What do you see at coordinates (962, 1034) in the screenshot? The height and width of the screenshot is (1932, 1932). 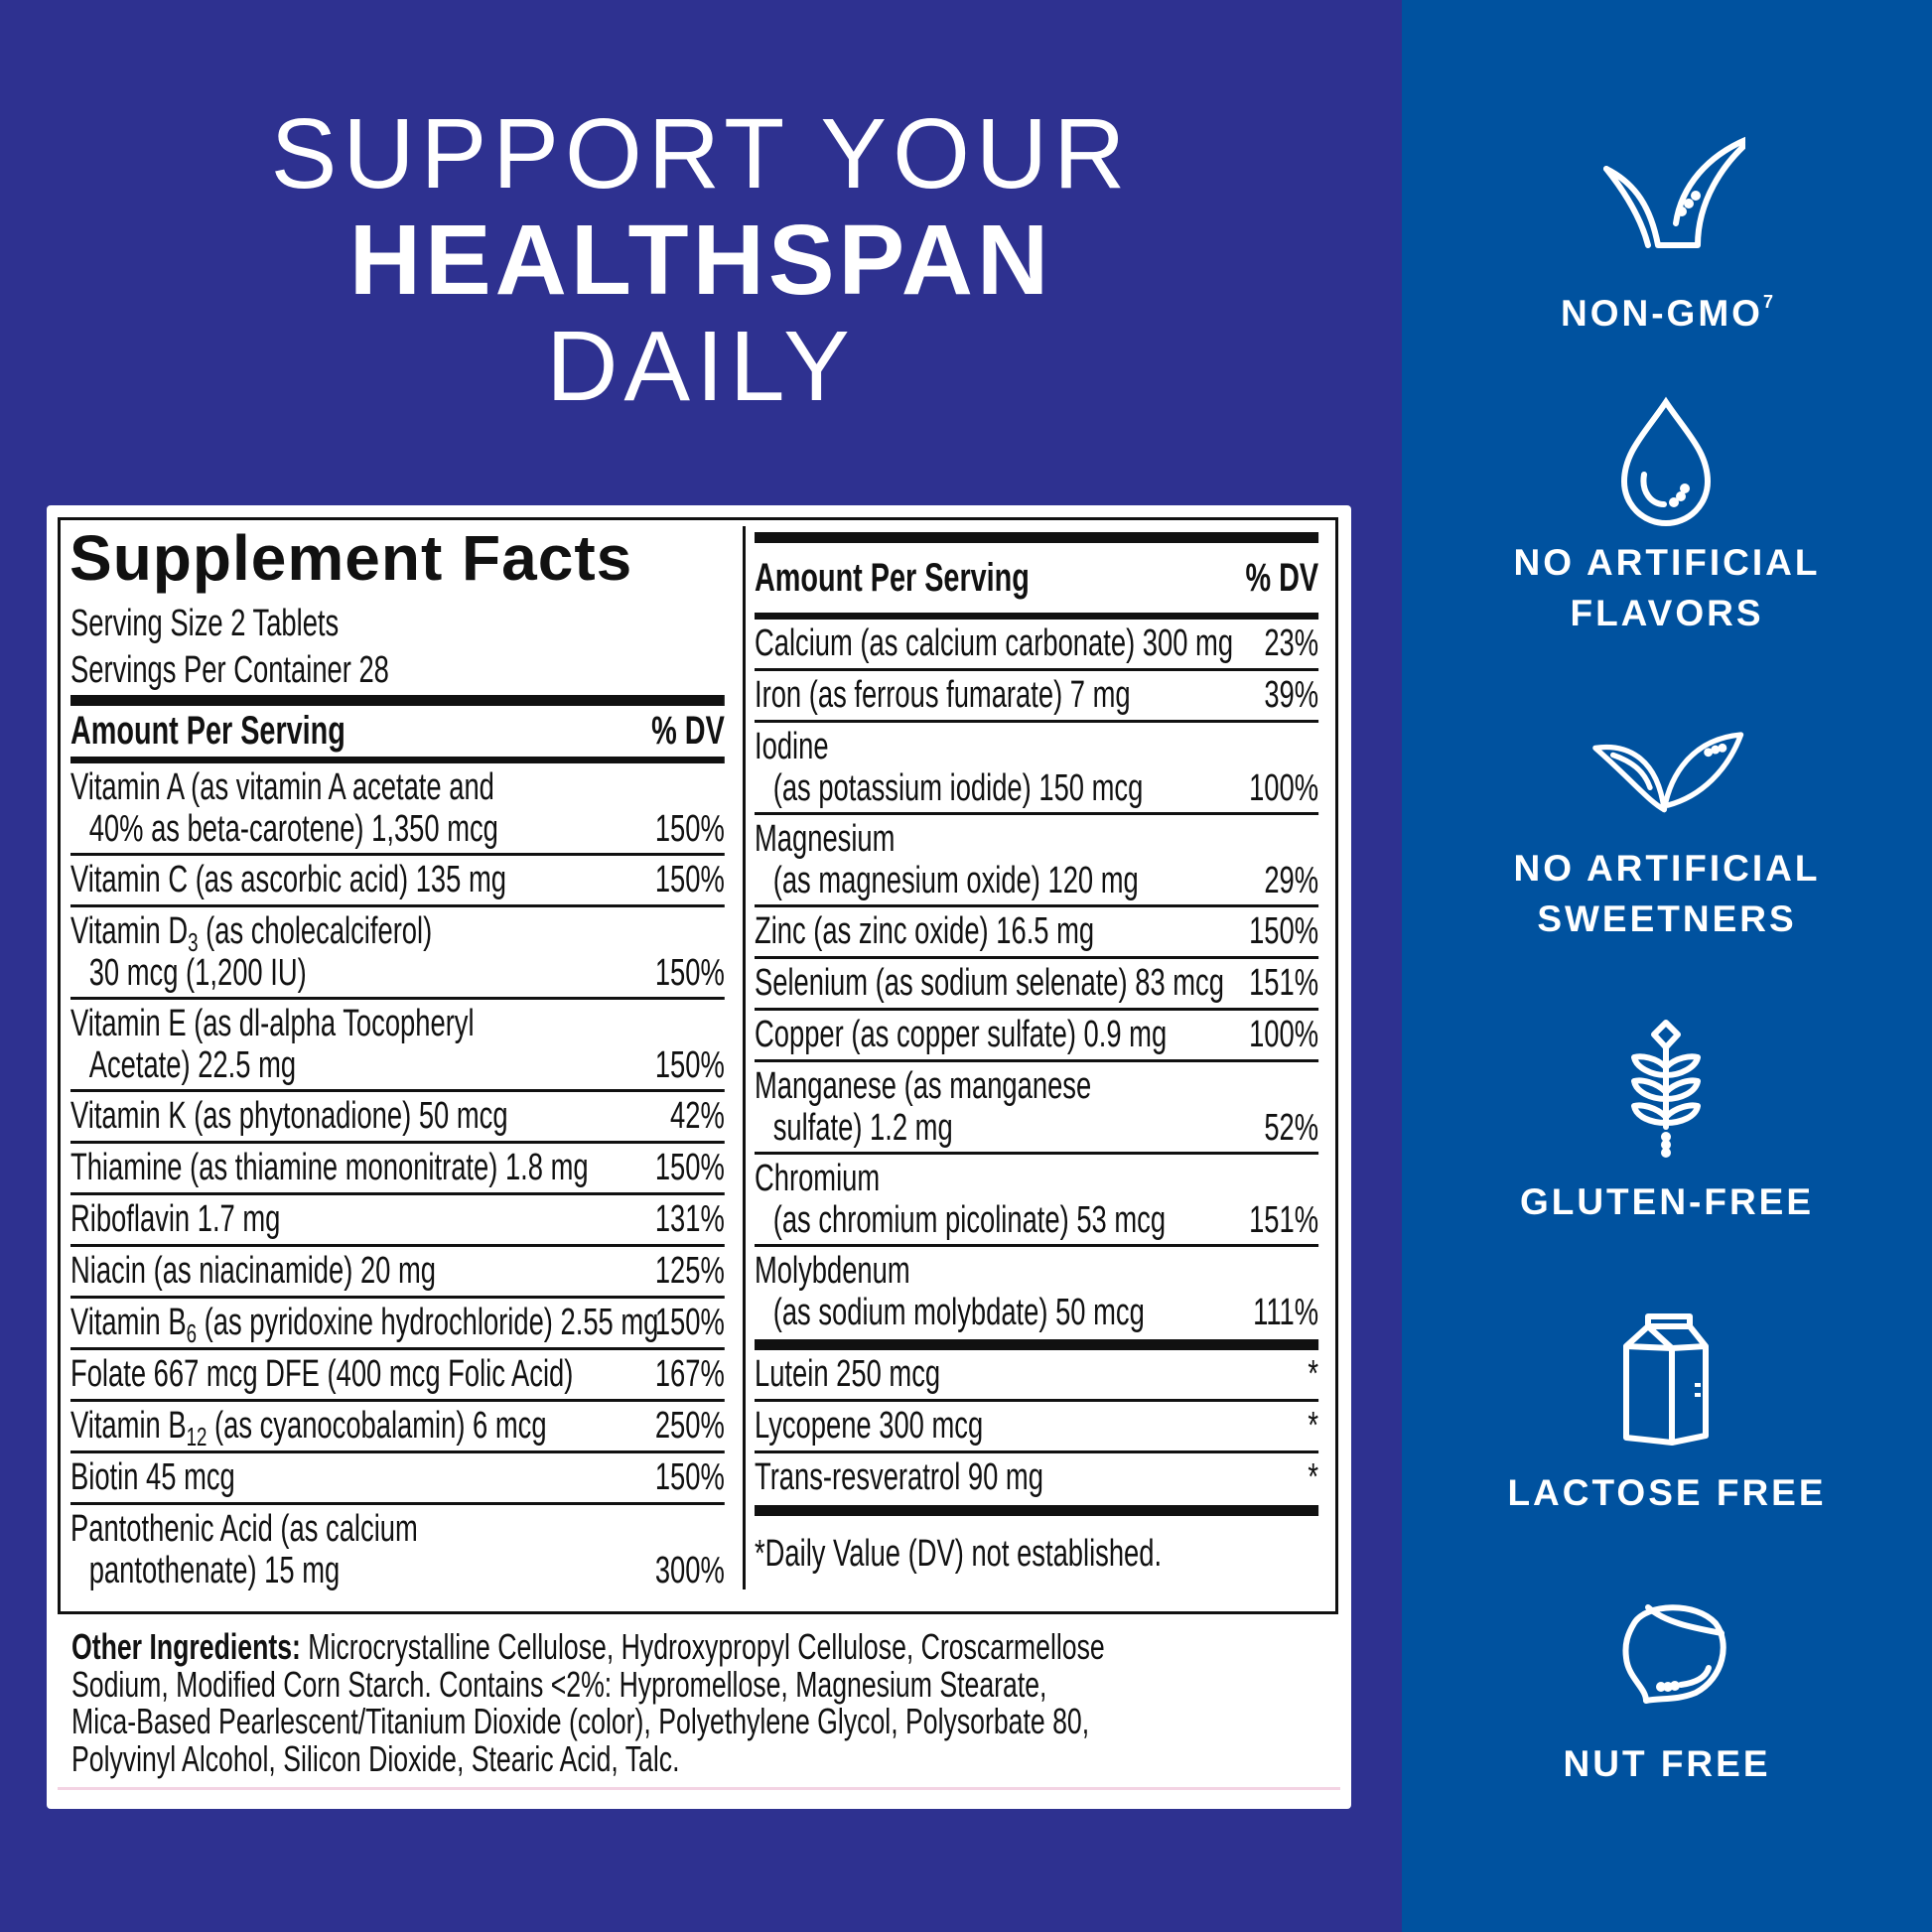 I see `nutrient-name-text: Copper (as copper sulfate) 0.9 mg` at bounding box center [962, 1034].